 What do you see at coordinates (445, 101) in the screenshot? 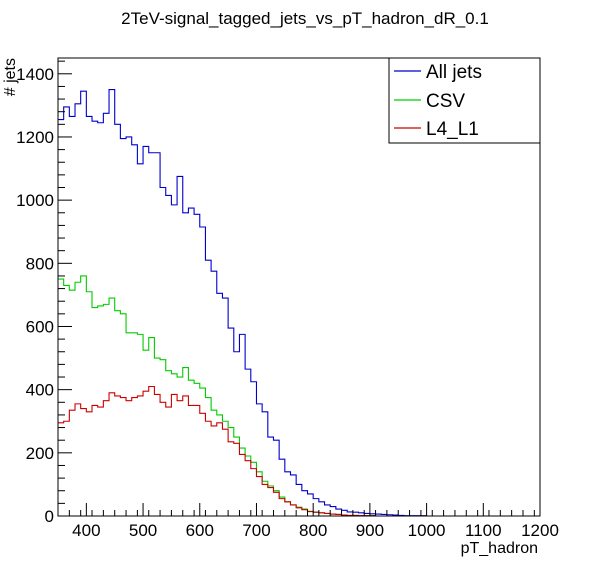
I see `legend-label-csv: CSV` at bounding box center [445, 101].